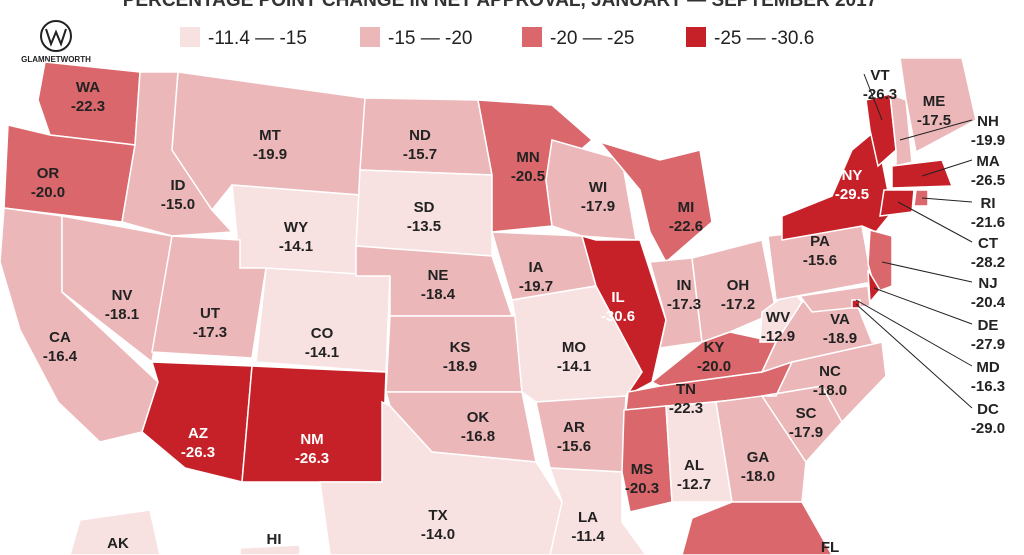 This screenshot has width=1024, height=555. What do you see at coordinates (840, 319) in the screenshot?
I see `state-abbr: VA` at bounding box center [840, 319].